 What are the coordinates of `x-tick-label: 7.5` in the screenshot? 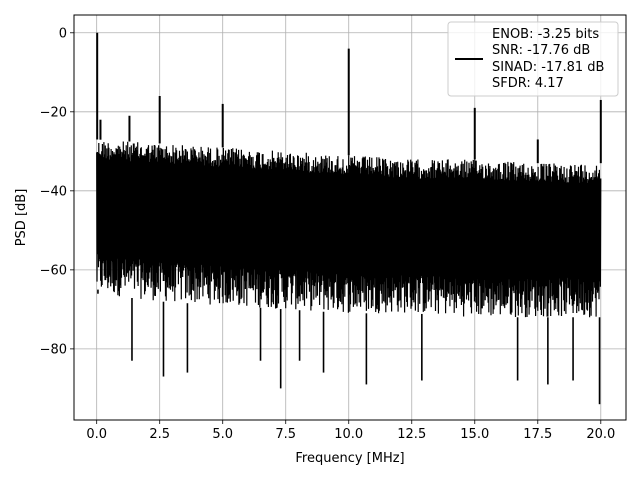 It's located at (285, 434).